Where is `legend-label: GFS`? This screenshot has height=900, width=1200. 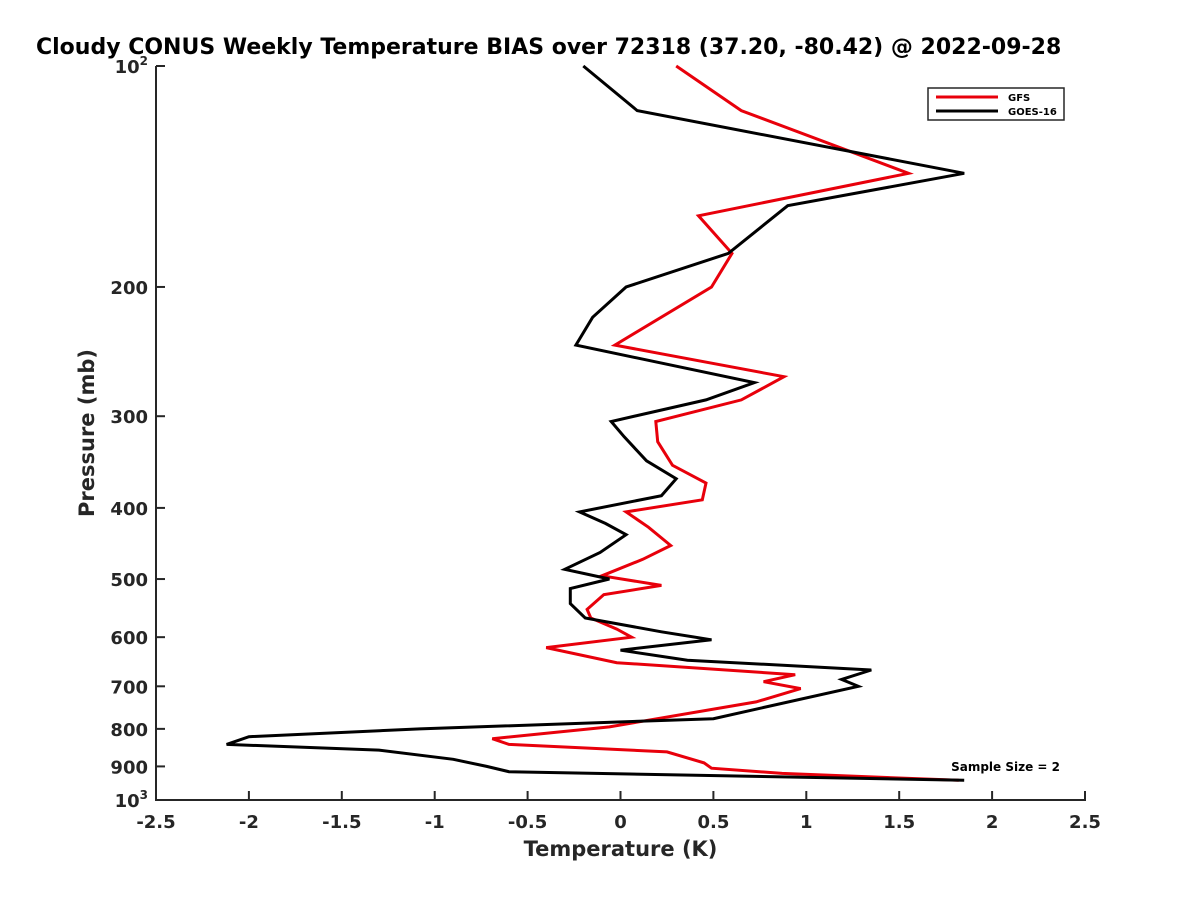 legend-label: GFS is located at coordinates (1019, 98).